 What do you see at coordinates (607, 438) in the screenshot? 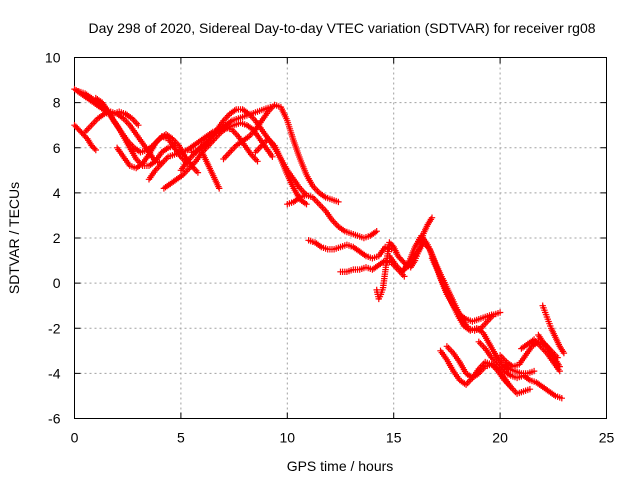
I see `x-tick-label: 25` at bounding box center [607, 438].